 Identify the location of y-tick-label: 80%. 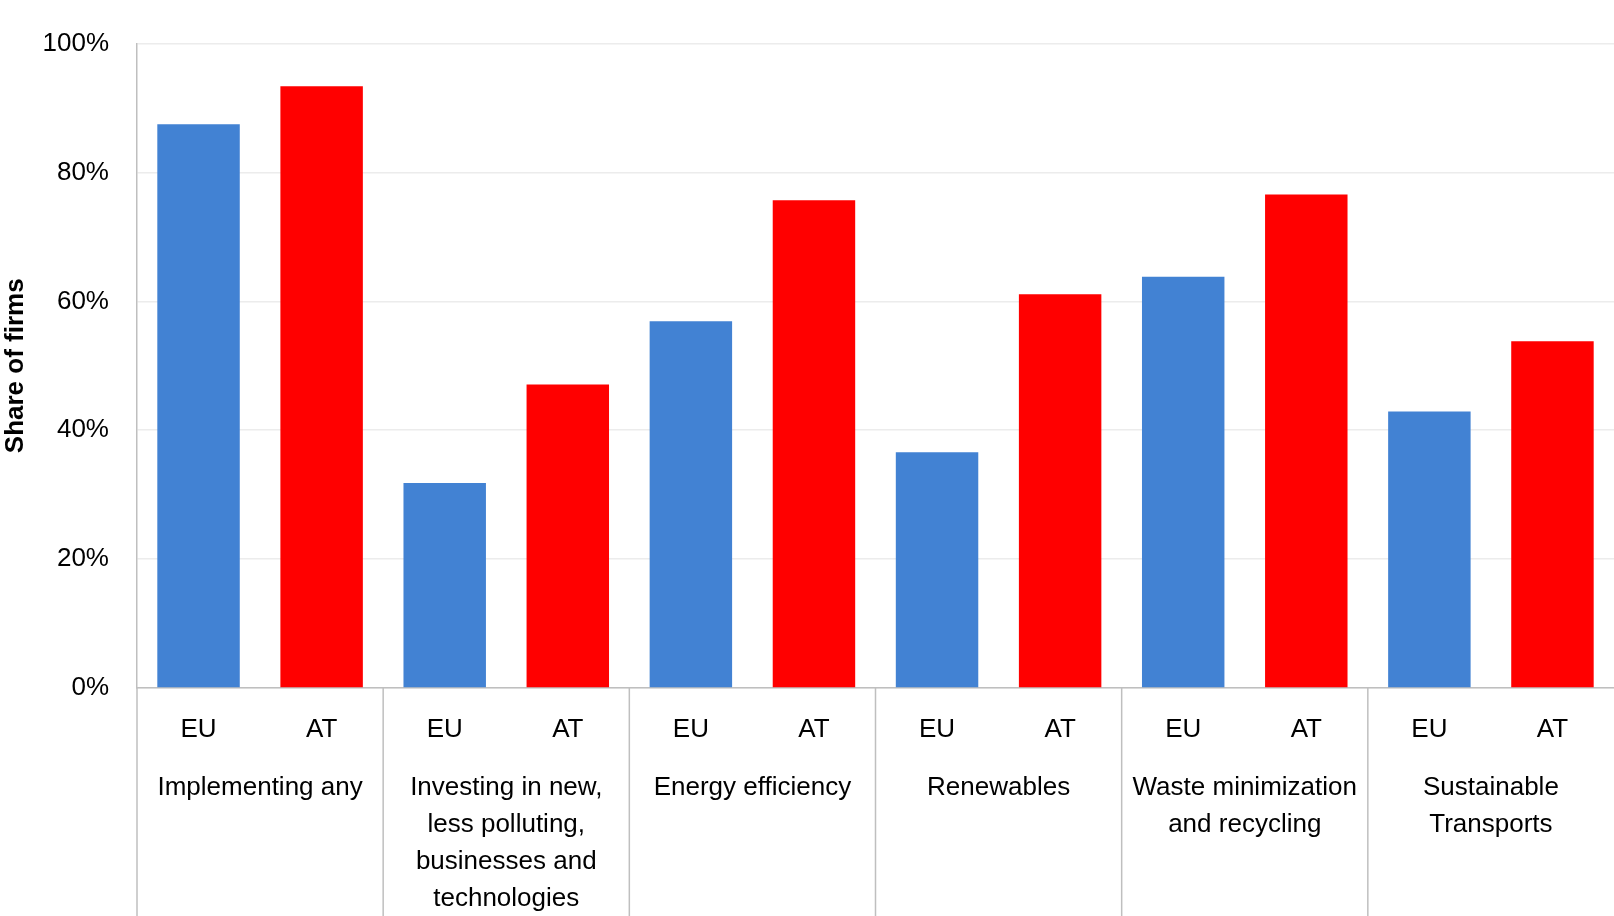
(82, 170).